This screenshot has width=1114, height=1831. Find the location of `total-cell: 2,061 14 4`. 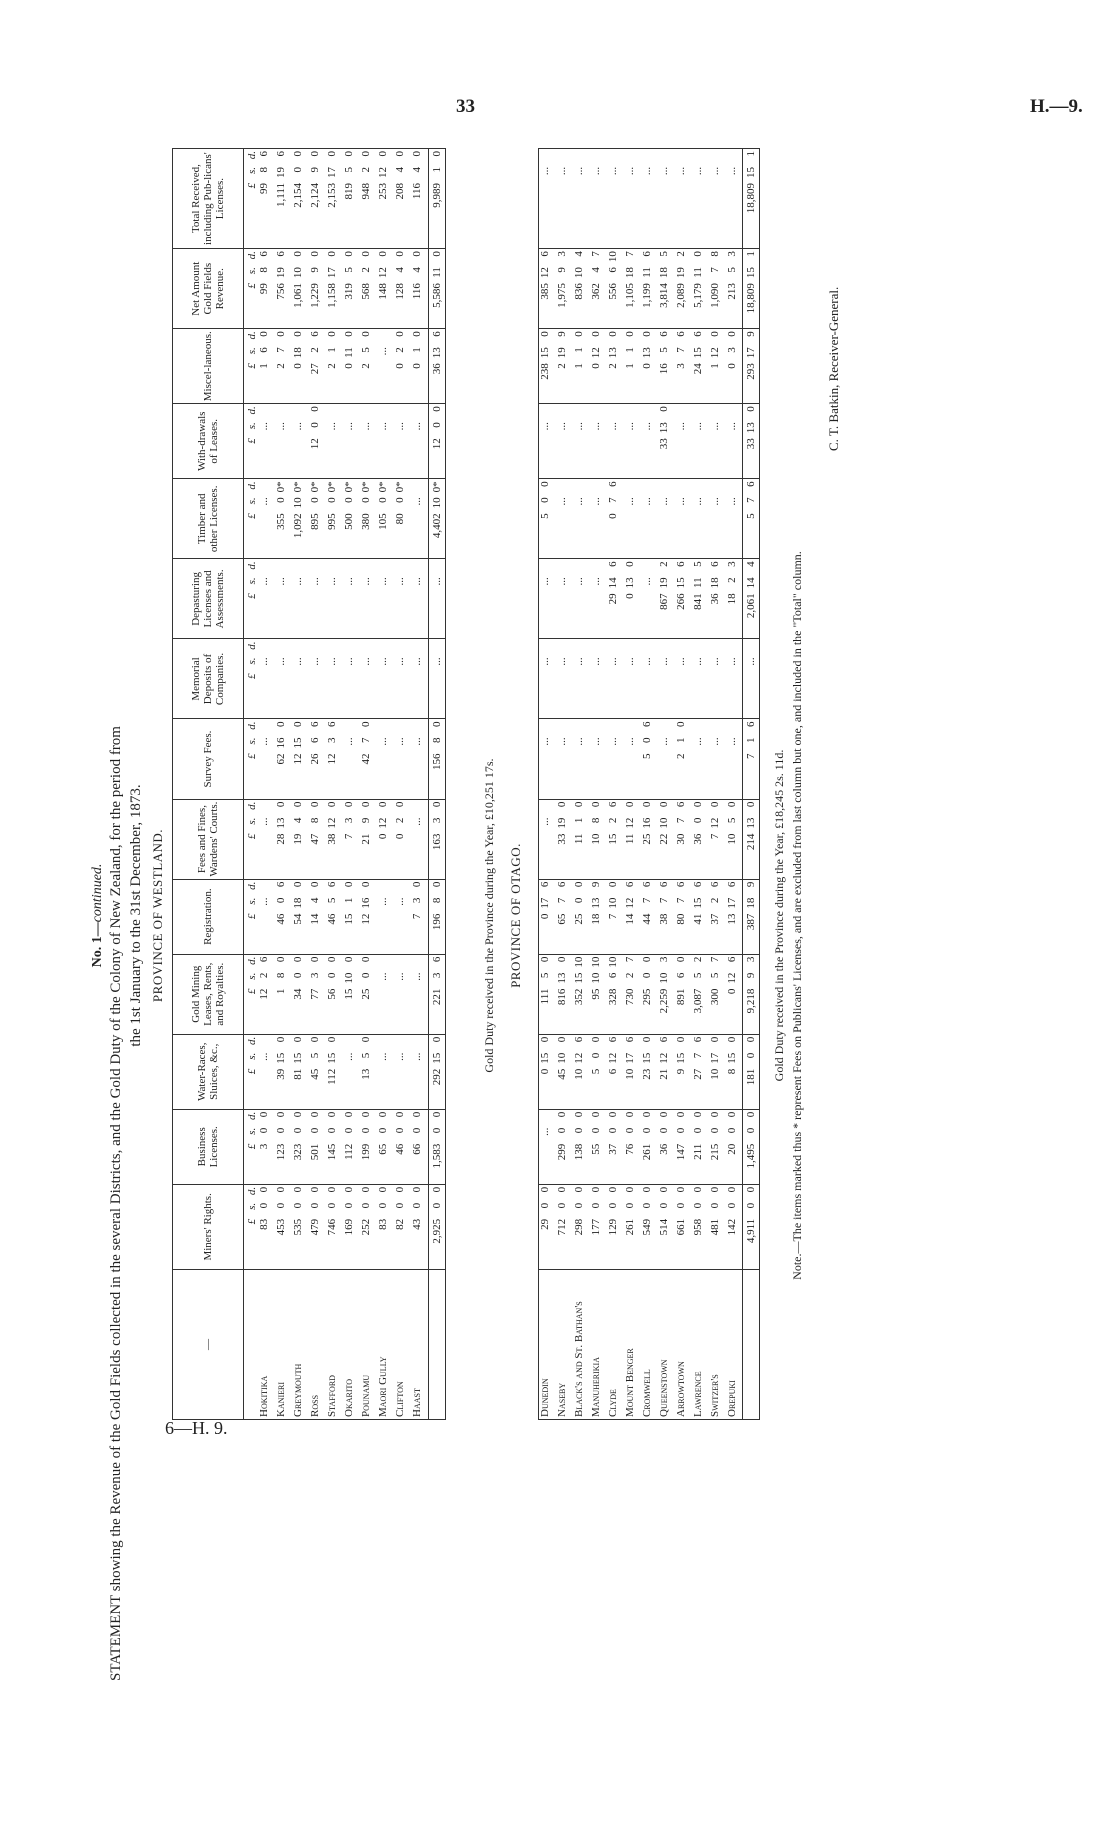

total-cell: 2,061 14 4 is located at coordinates (751, 598).